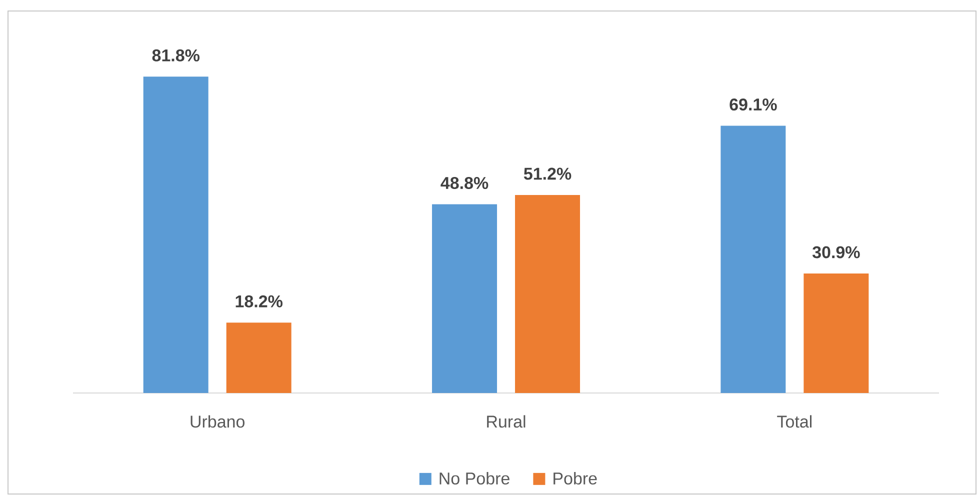 Image resolution: width=979 pixels, height=495 pixels. Describe the element at coordinates (548, 174) in the screenshot. I see `data-label: 51.2%` at that location.